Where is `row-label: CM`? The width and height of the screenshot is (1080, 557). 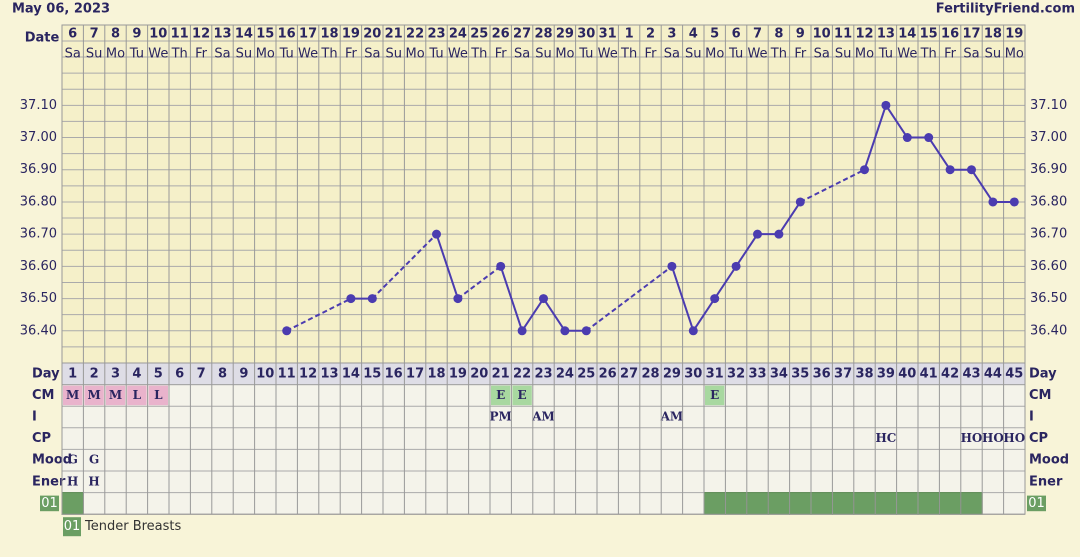
row-label: CM is located at coordinates (1040, 395).